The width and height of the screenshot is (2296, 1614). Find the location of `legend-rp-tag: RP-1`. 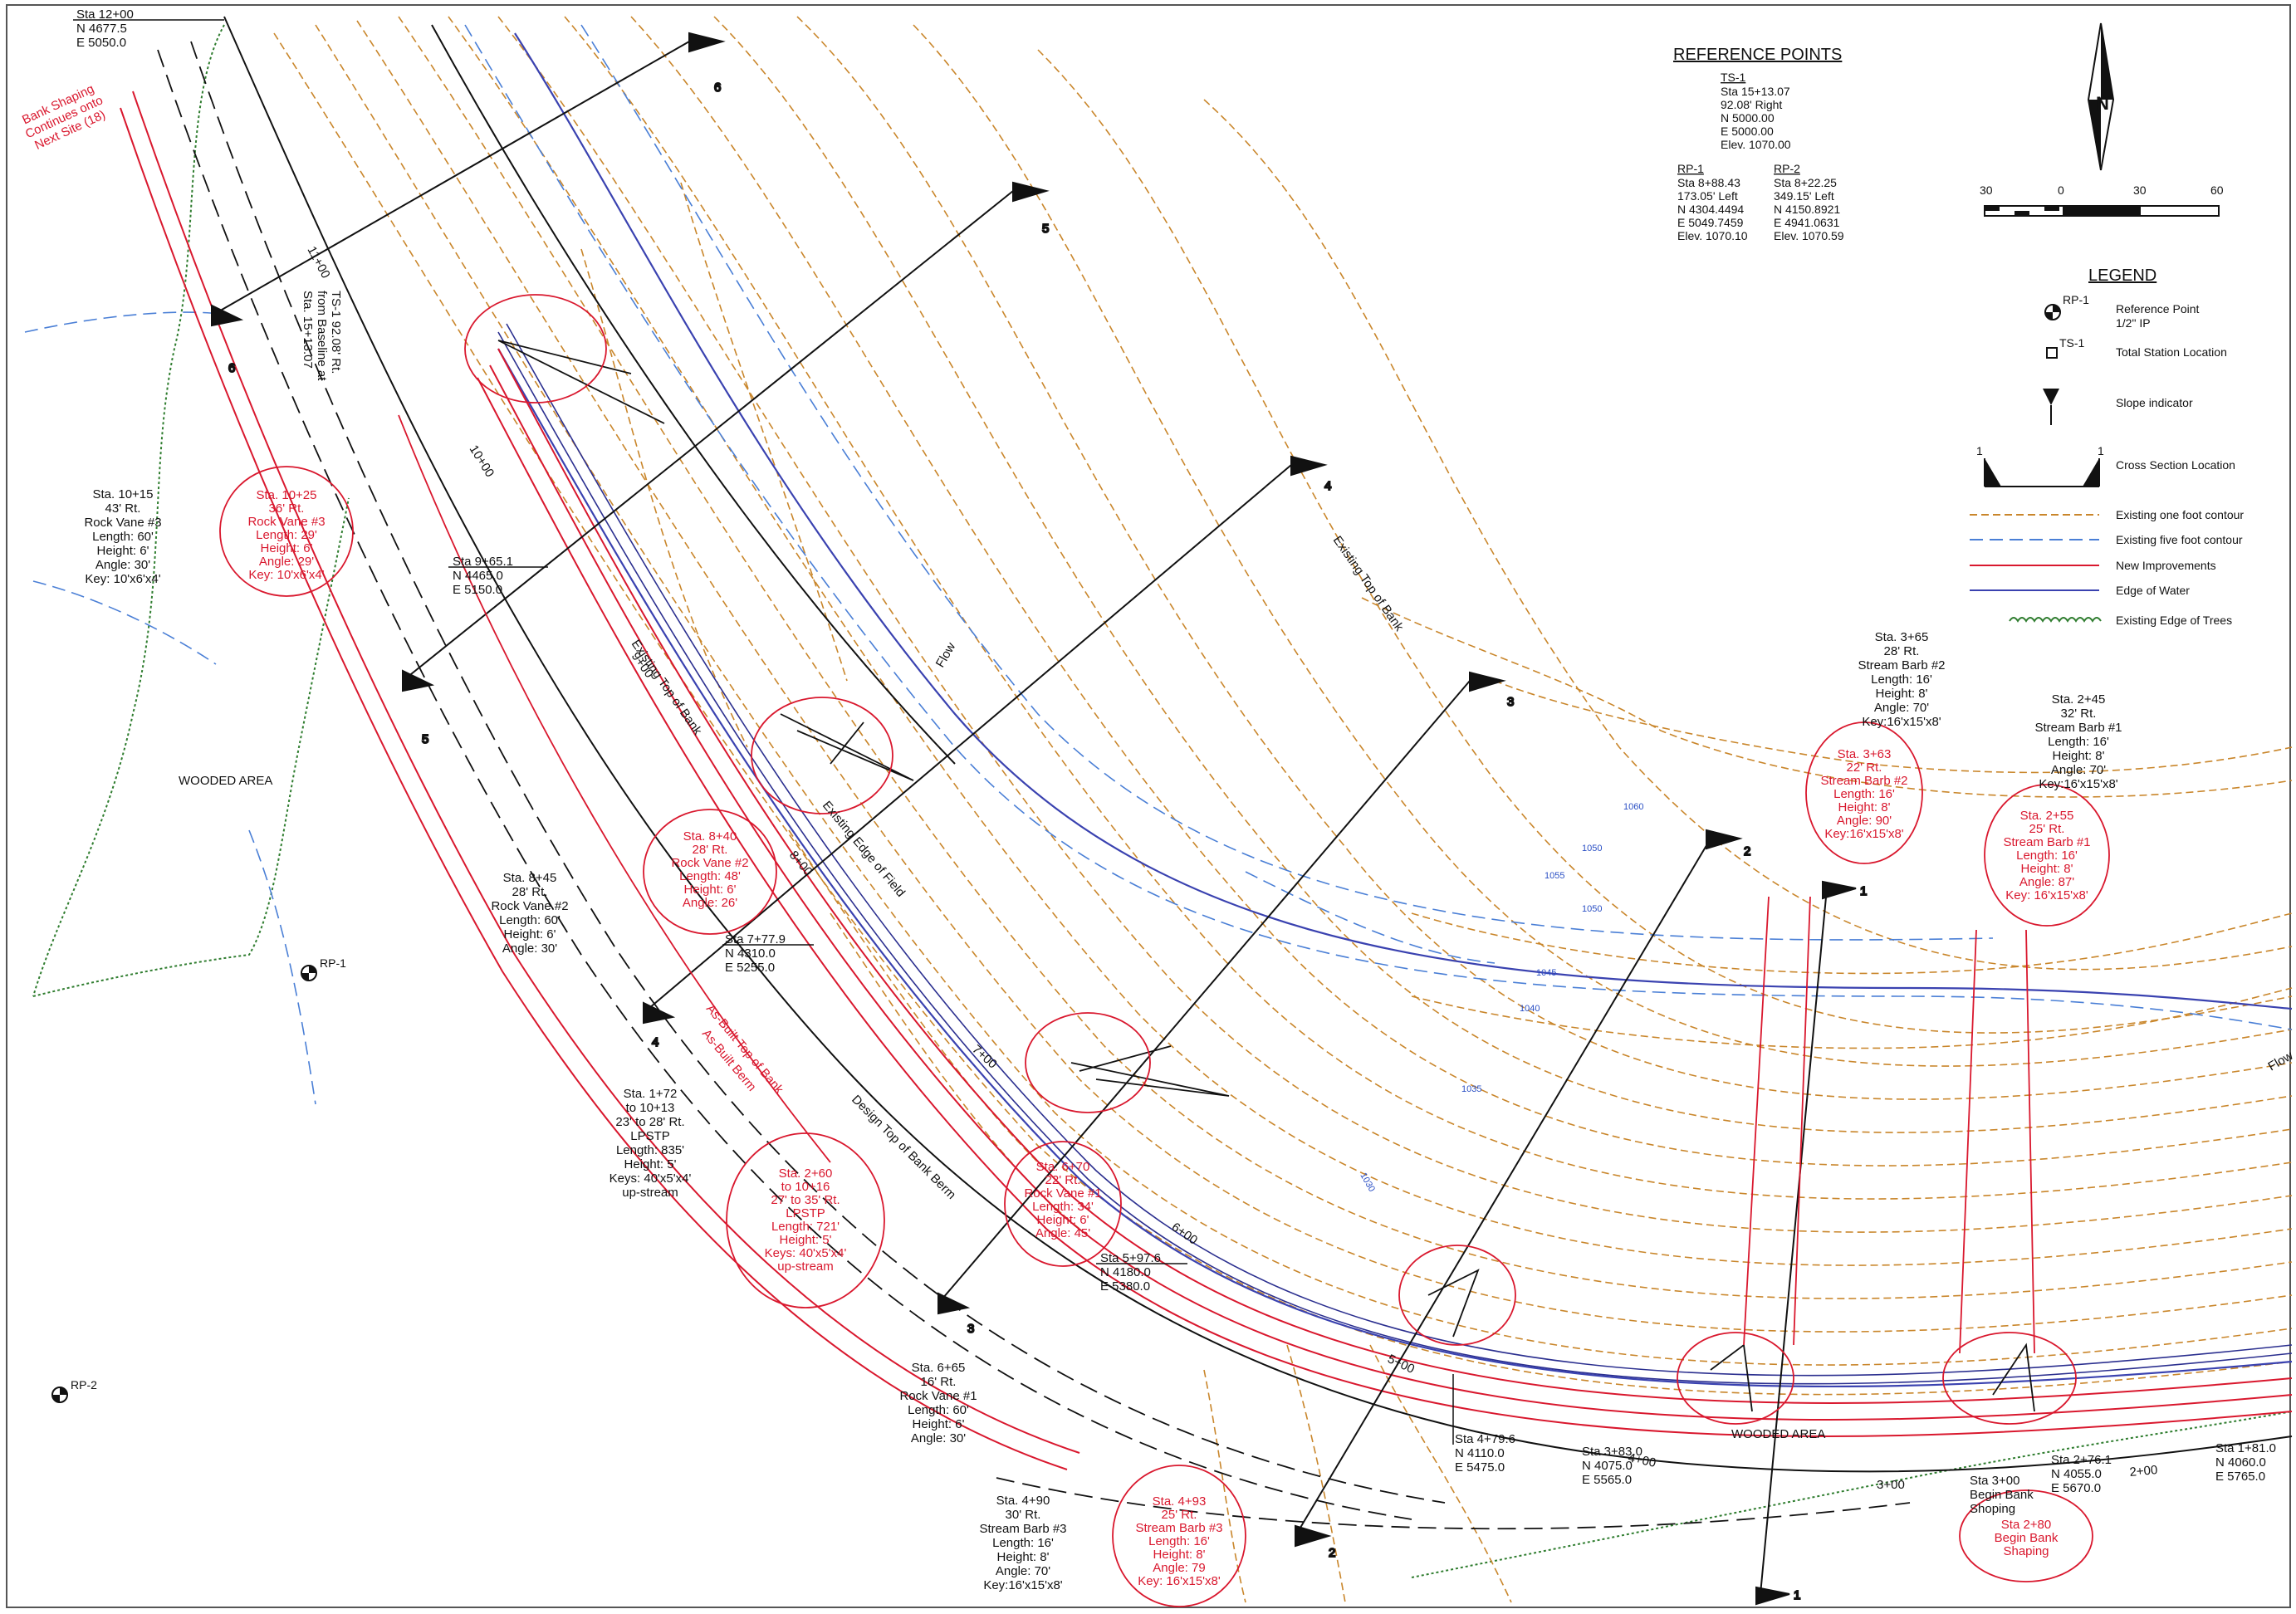

legend-rp-tag: RP-1 is located at coordinates (2076, 300).